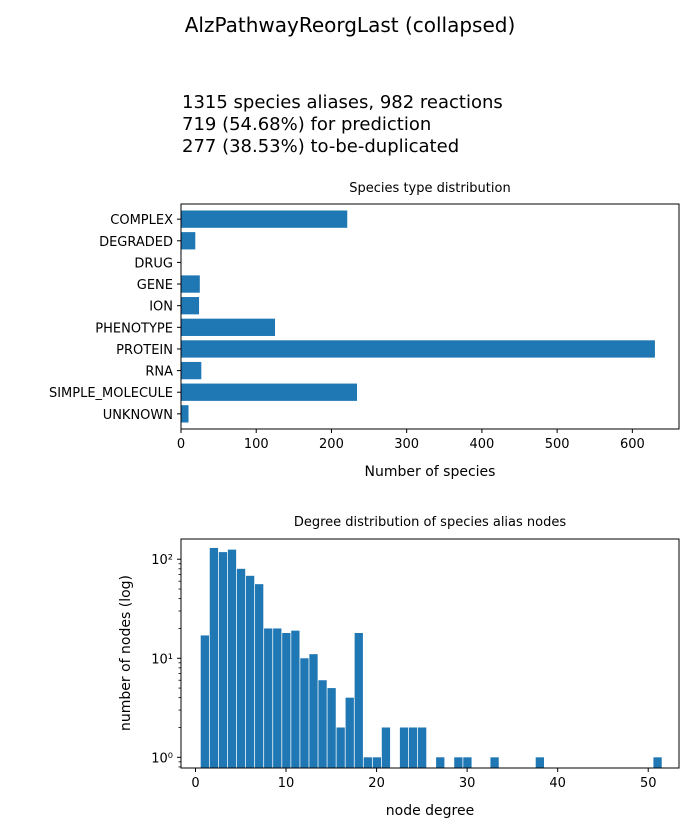 This screenshot has height=840, width=700. Describe the element at coordinates (429, 188) in the screenshot. I see `species-type-chart-title: Species type distribution` at that location.